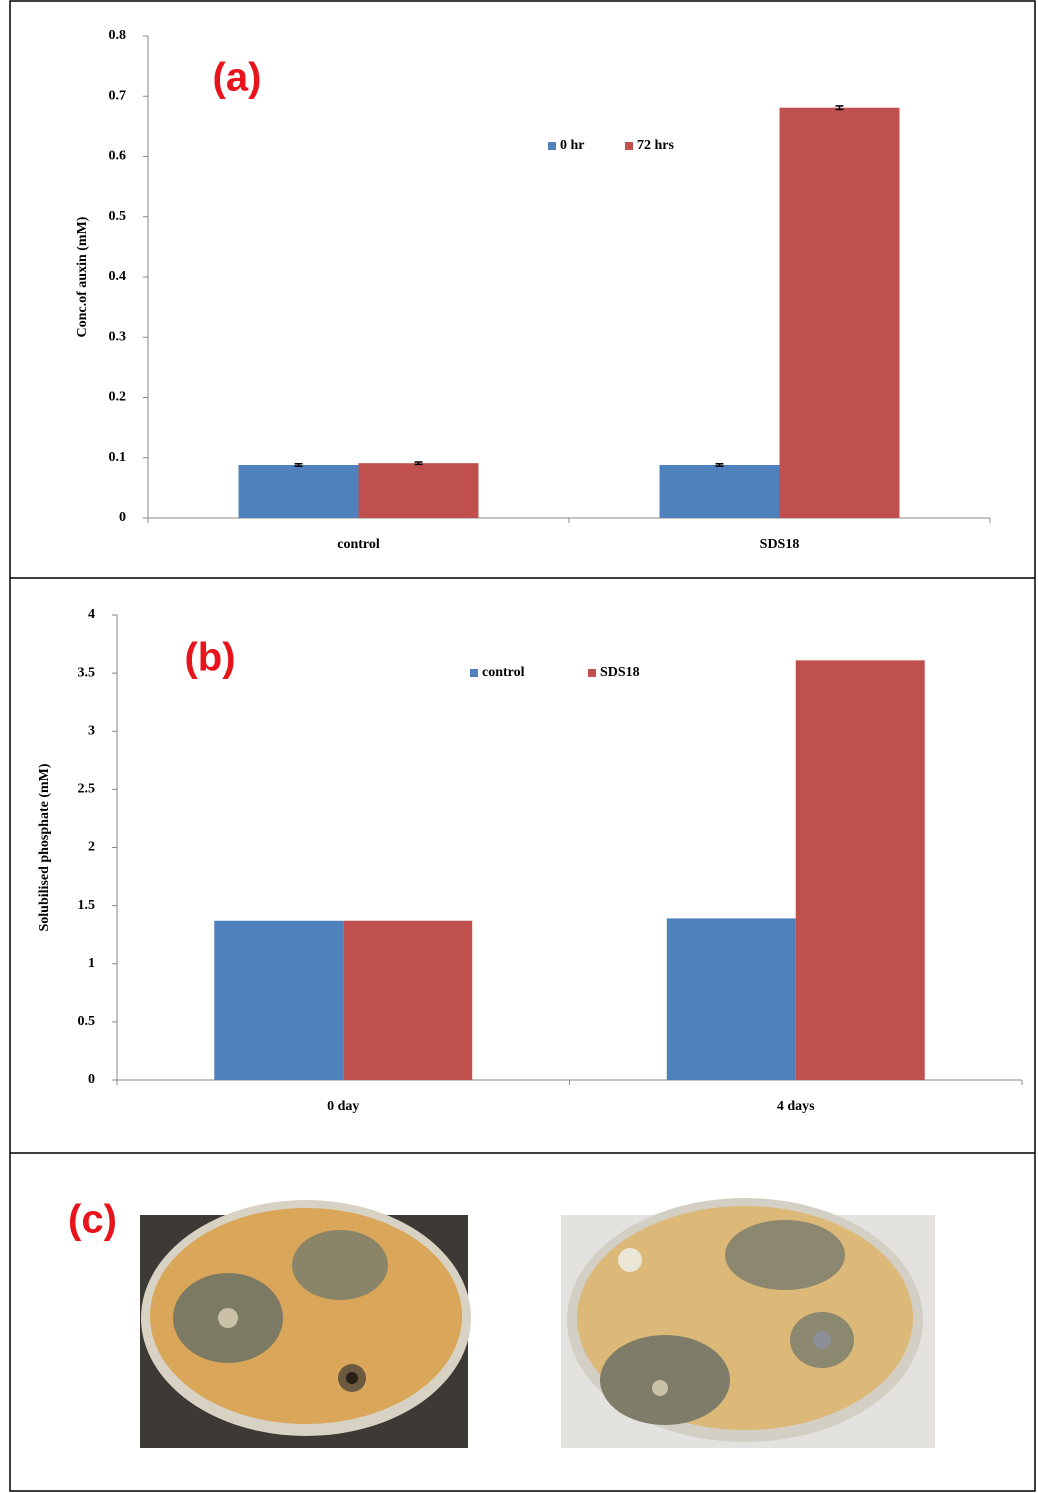 The image size is (1038, 1493). Describe the element at coordinates (503, 672) in the screenshot. I see `legend-label: control` at that location.